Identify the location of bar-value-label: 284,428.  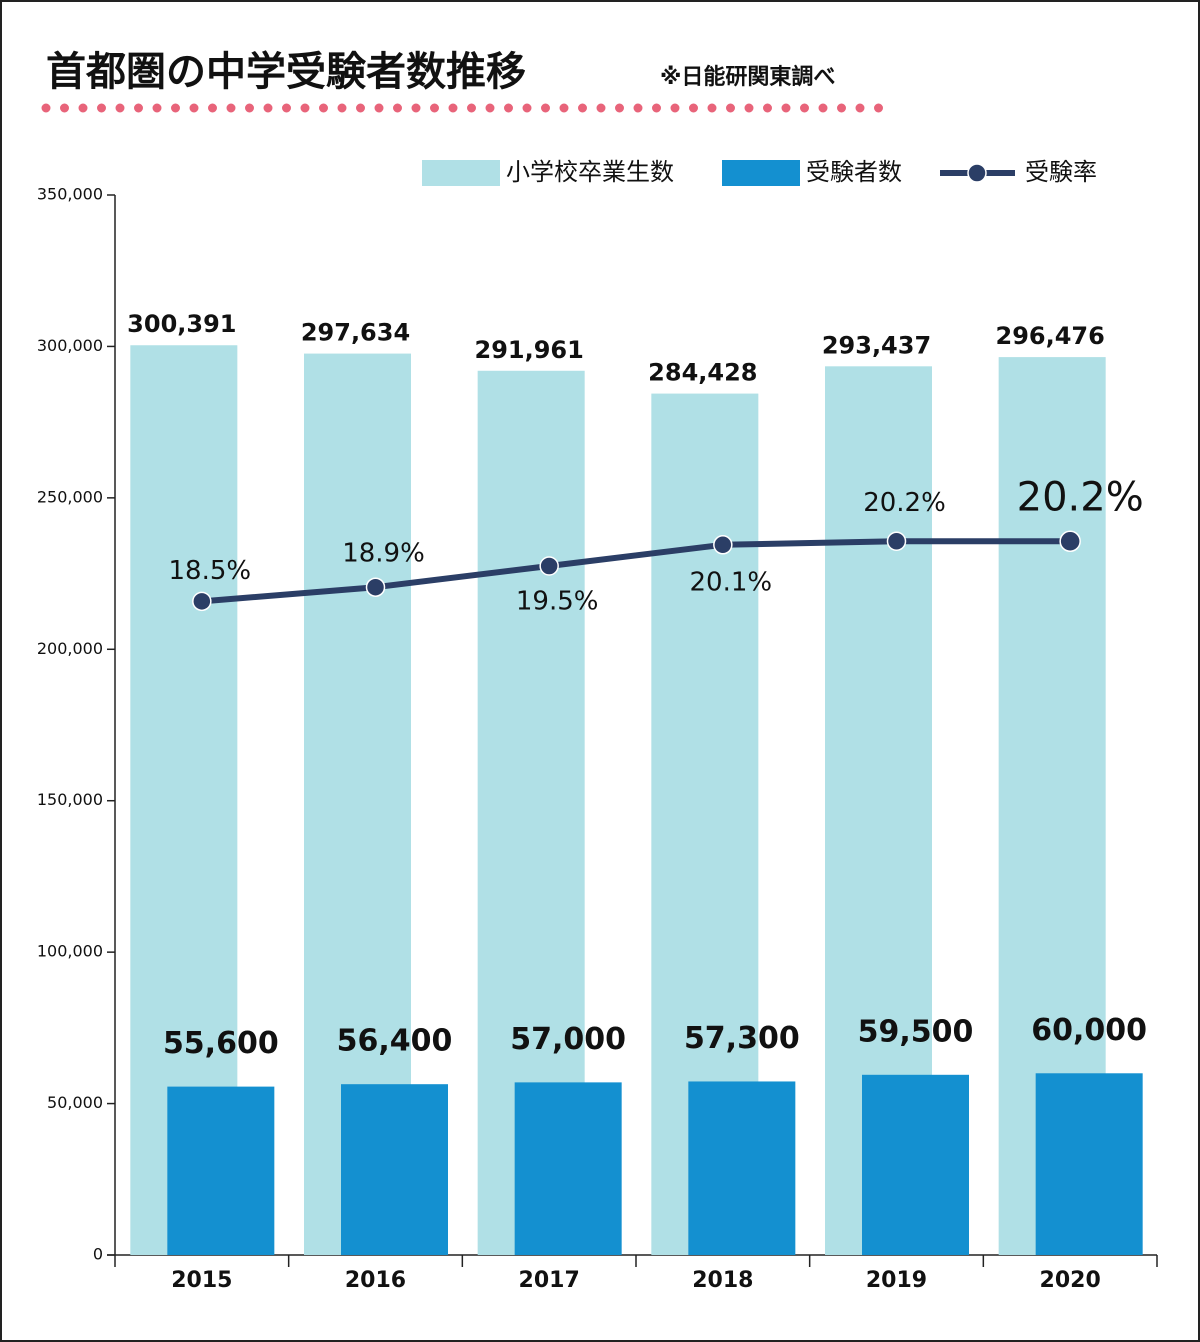
(702, 373).